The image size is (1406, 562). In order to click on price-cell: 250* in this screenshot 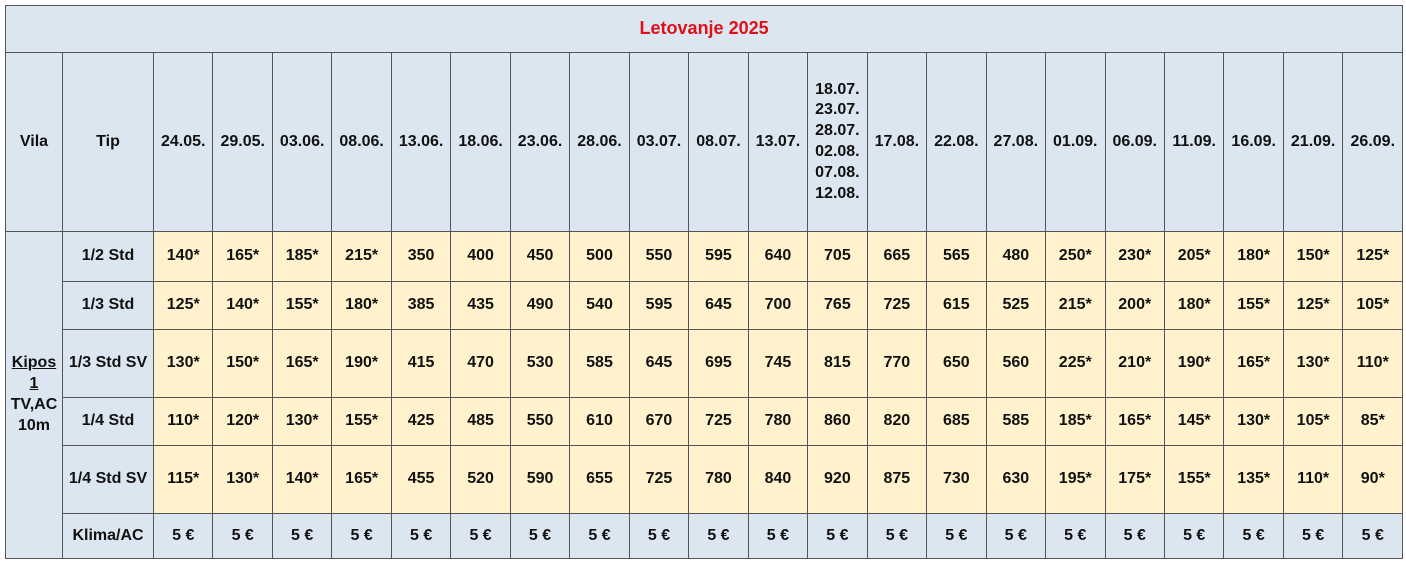, I will do `click(1075, 256)`.